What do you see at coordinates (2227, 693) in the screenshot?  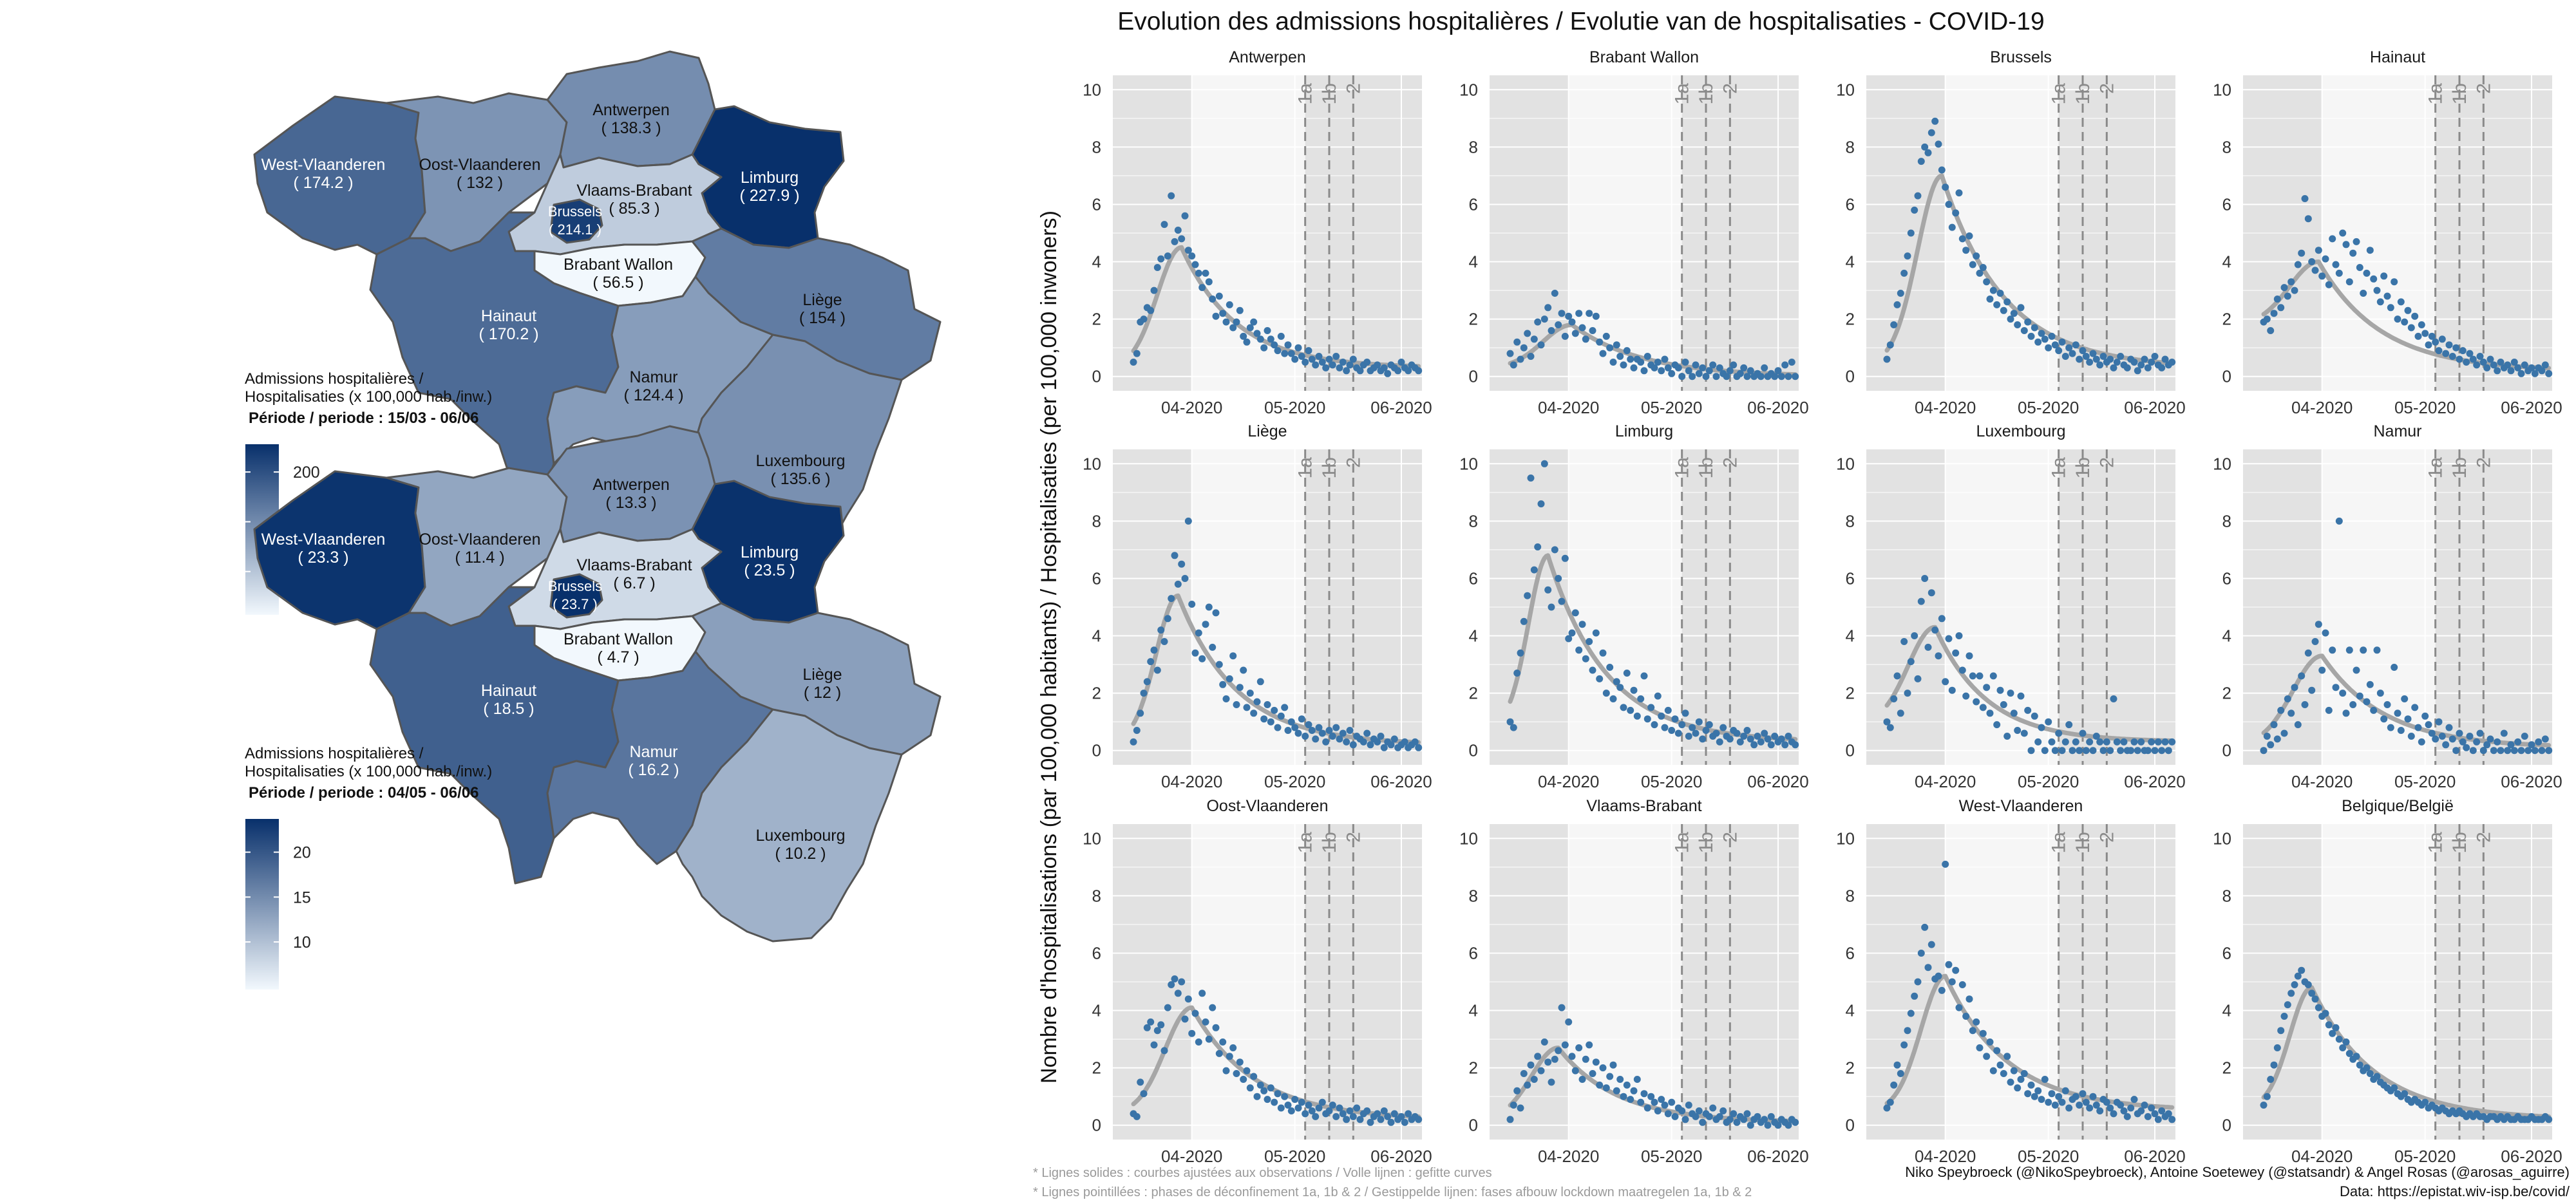 I see `y-tick-label: 2` at bounding box center [2227, 693].